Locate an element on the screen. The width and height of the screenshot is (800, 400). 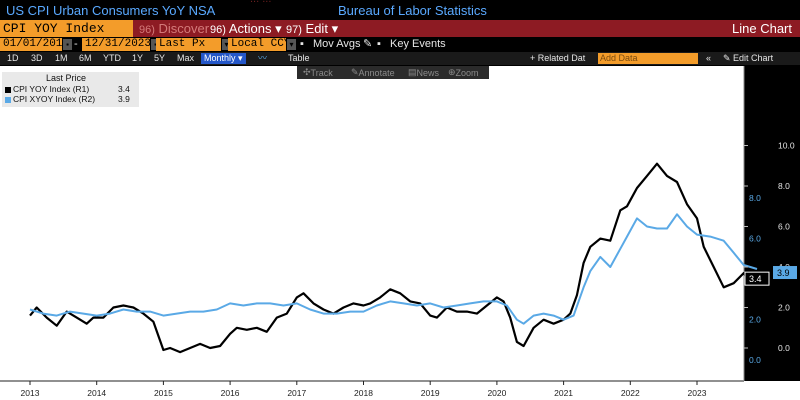
y-tick-label-r2: 8.0 is located at coordinates (755, 198).